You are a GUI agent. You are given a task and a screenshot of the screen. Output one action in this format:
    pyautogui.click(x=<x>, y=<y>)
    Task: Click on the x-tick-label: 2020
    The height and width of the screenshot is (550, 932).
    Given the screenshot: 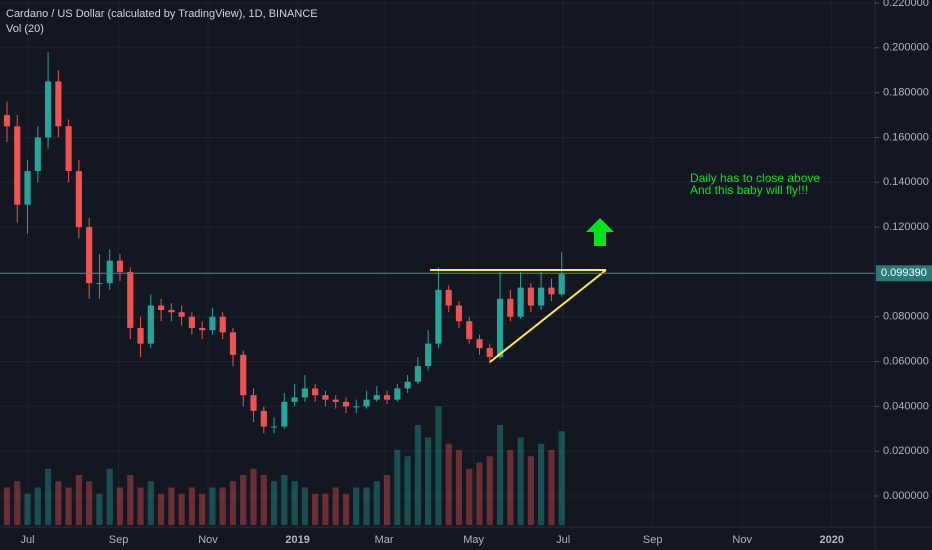 What is the action you would take?
    pyautogui.click(x=832, y=540)
    